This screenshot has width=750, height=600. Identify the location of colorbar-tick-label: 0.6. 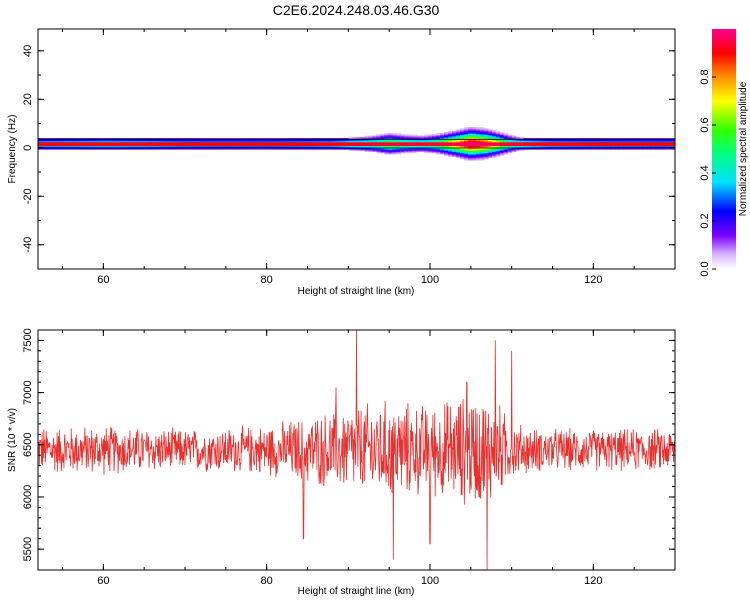
(705, 124).